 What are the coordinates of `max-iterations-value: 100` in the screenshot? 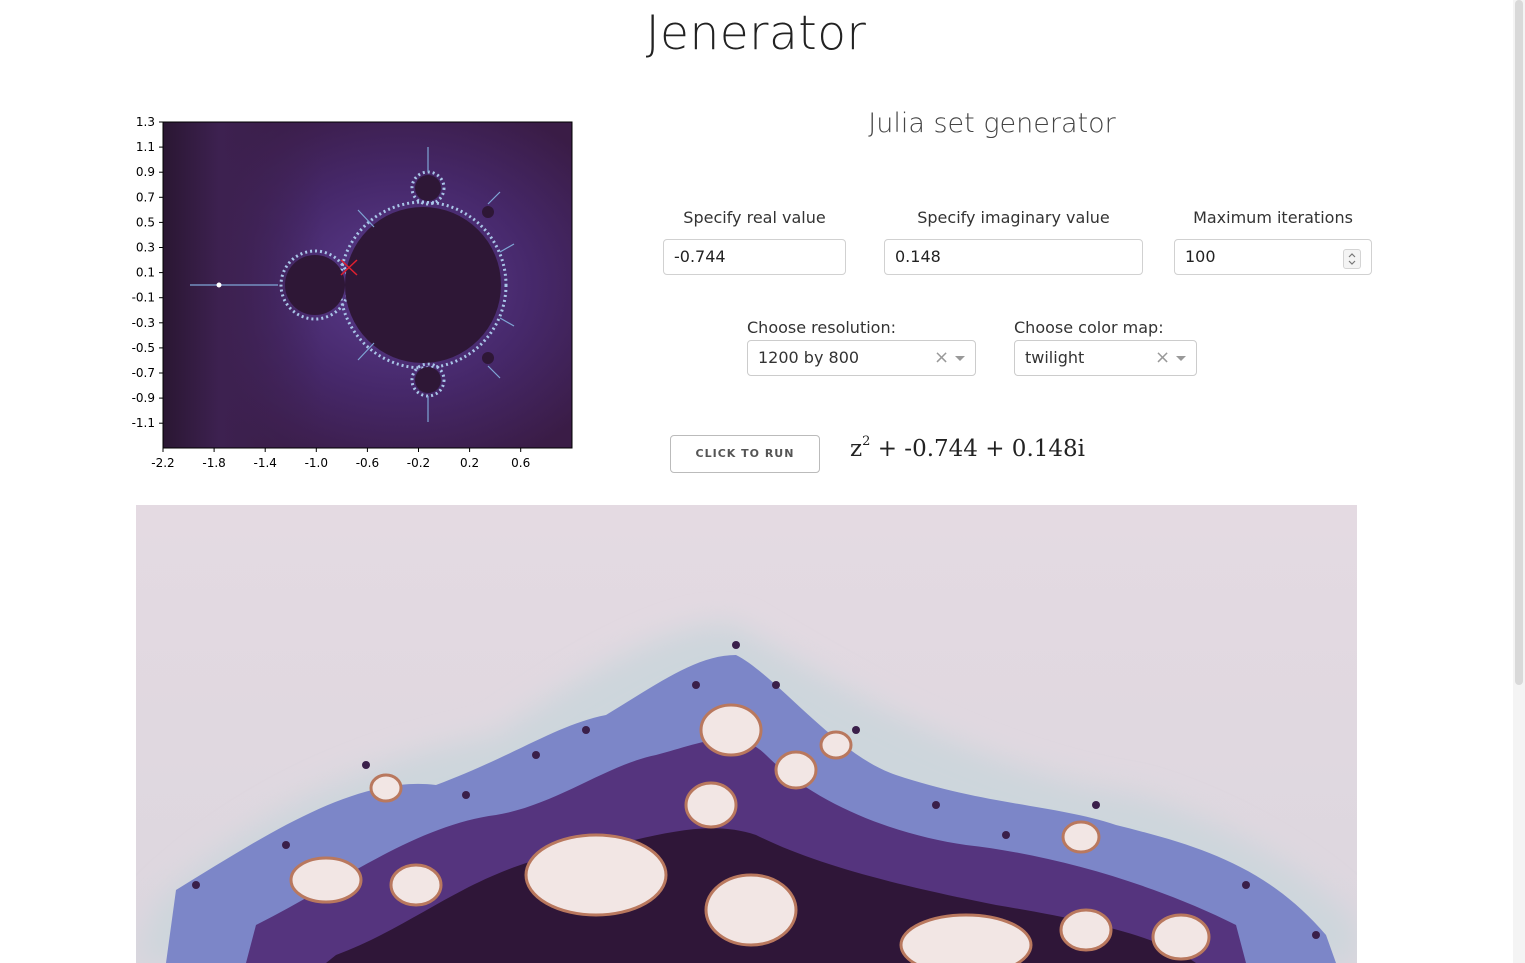 It's located at (1200, 256).